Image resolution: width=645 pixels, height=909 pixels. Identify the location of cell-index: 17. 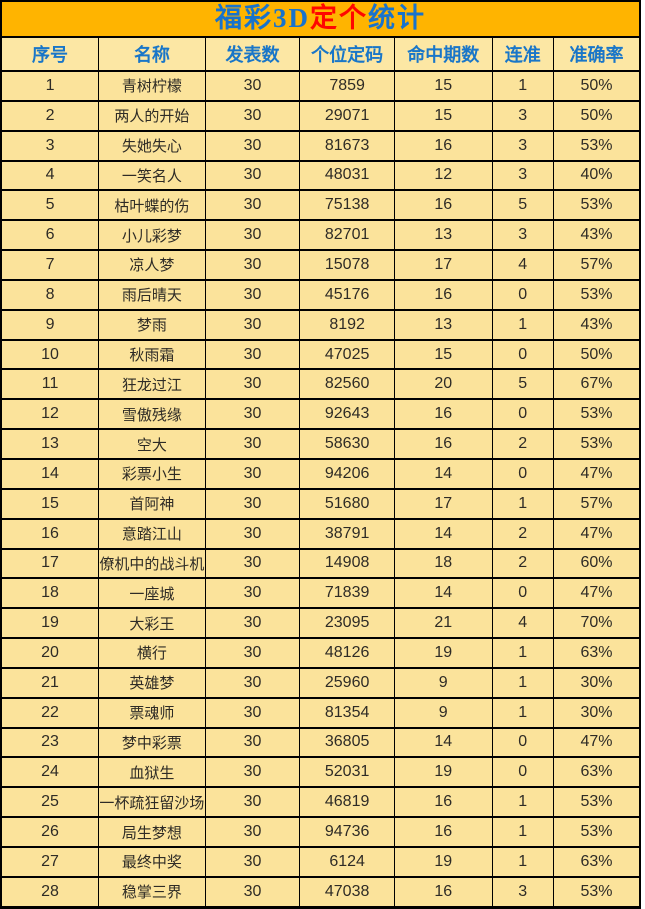
(50, 563).